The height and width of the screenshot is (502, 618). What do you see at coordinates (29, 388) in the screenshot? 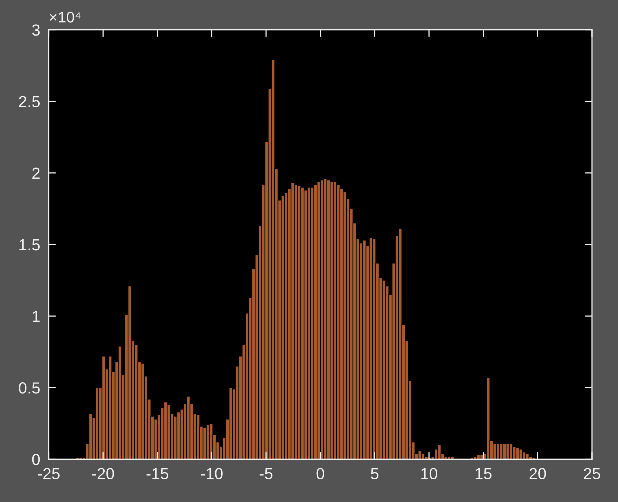
I see `y-tick-label: 0.5` at bounding box center [29, 388].